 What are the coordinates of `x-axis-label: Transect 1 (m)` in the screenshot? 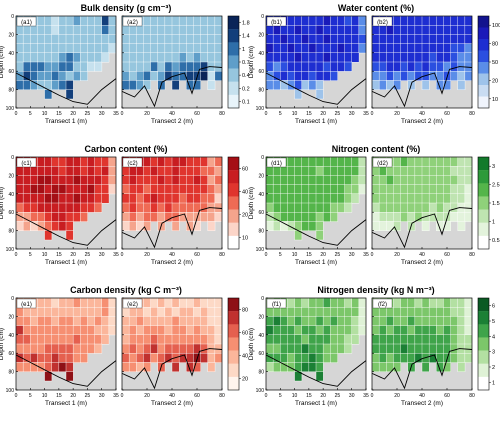 It's located at (66, 403).